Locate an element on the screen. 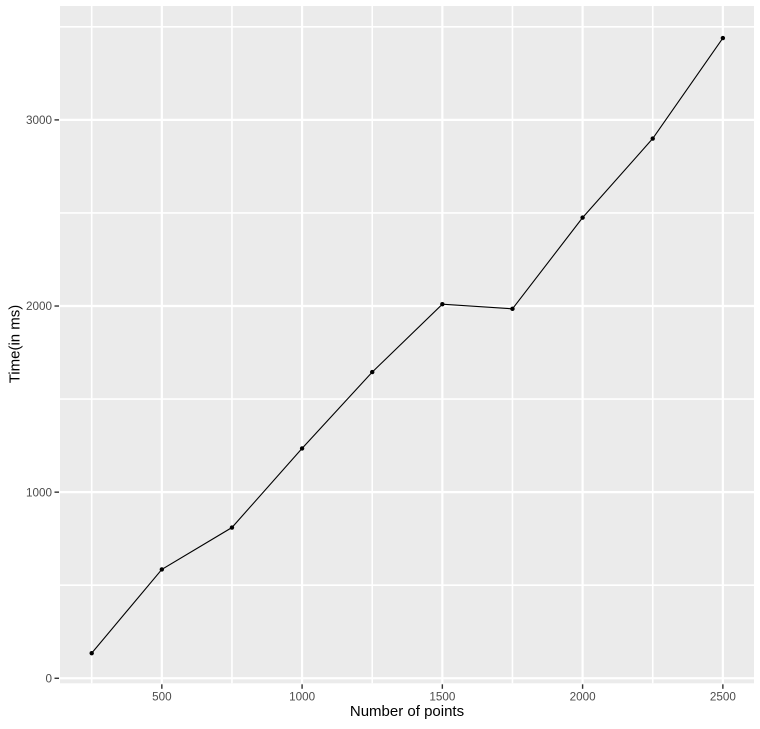 Image resolution: width=760 pixels, height=729 pixels. y-tick-label: 1000 is located at coordinates (39, 492).